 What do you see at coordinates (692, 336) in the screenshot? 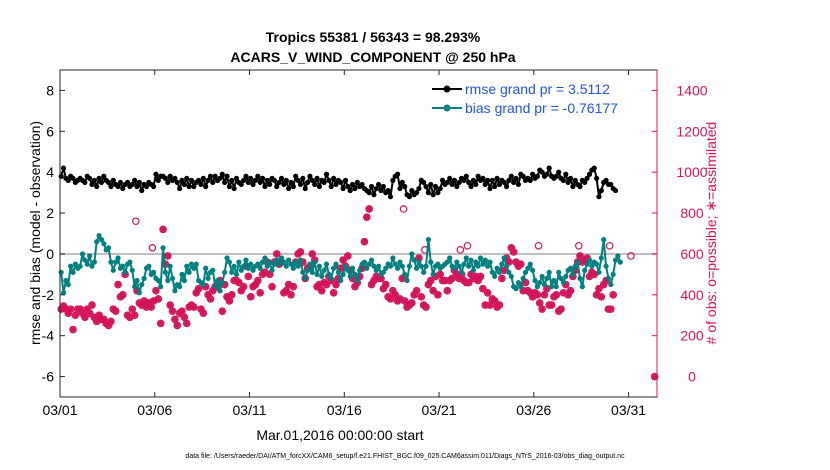
I see `y-right-tick-label: 200` at bounding box center [692, 336].